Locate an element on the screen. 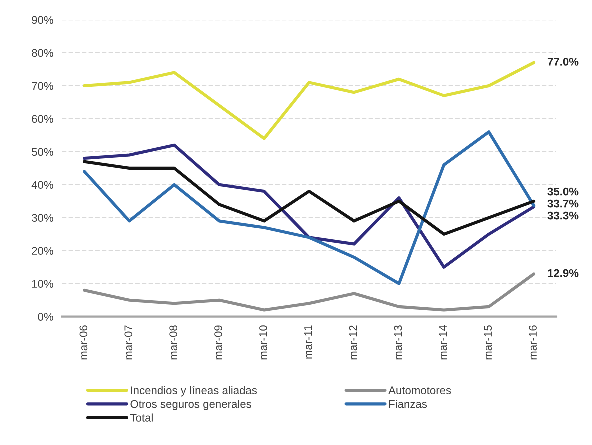  x-tick-label: mar-07 is located at coordinates (128, 343).